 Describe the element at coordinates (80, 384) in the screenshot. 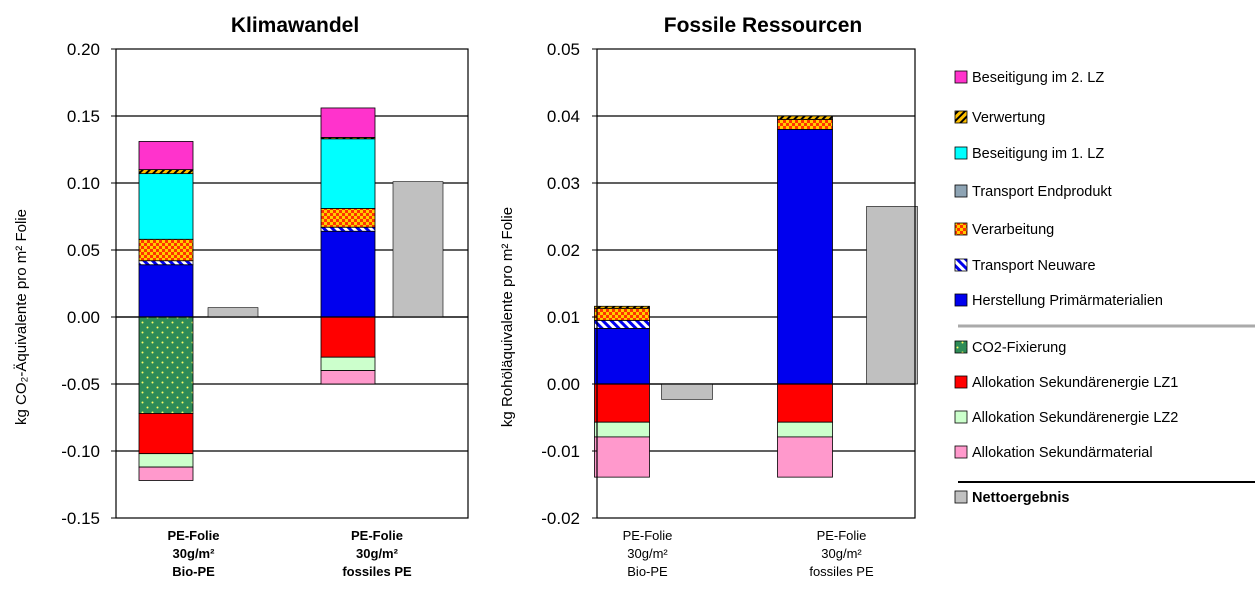

I see `y-tick-label: -0.05` at that location.